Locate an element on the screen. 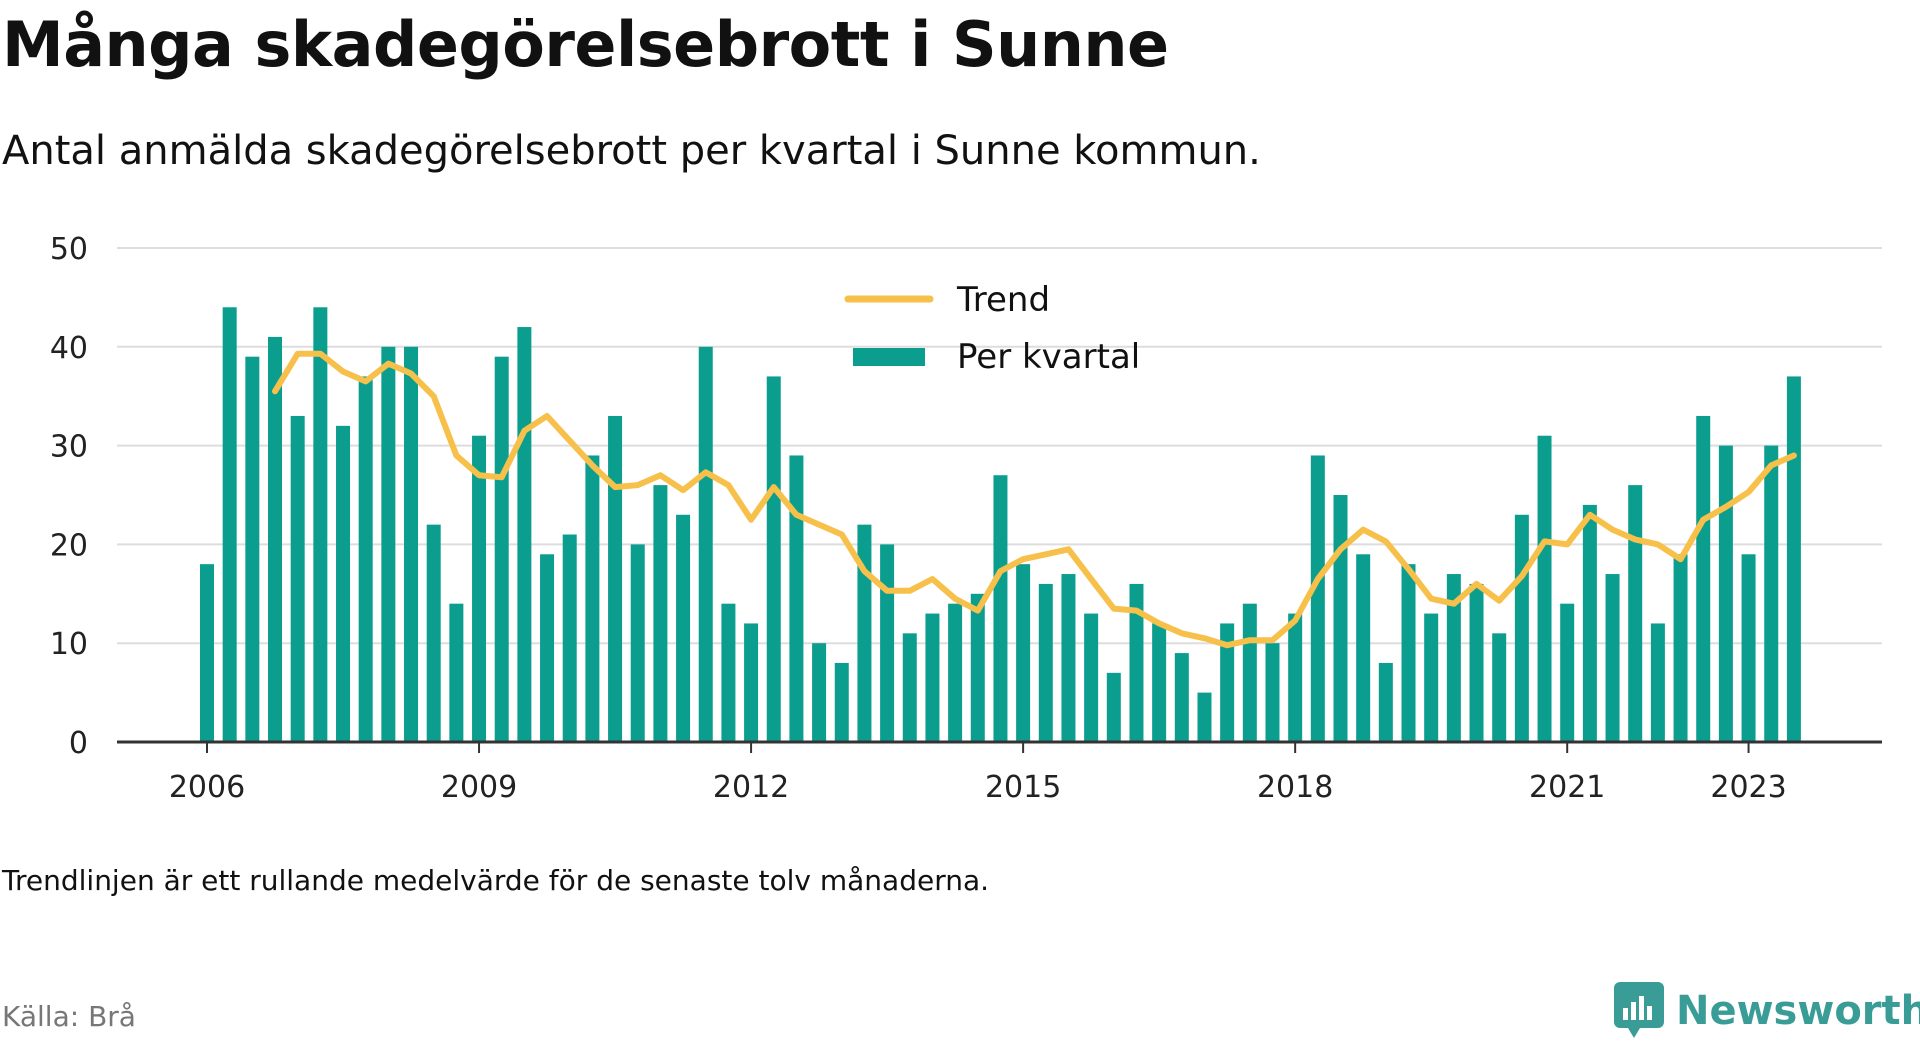 This screenshot has height=1042, width=1920. x-tick-label: 2006 is located at coordinates (207, 787).